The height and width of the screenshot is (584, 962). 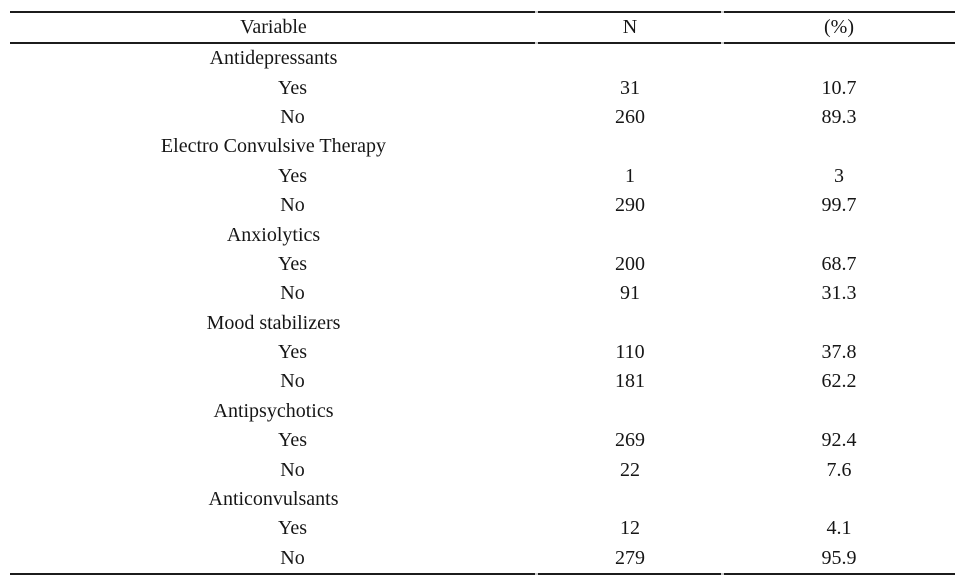 I want to click on percent-value: 99.7, so click(x=839, y=205).